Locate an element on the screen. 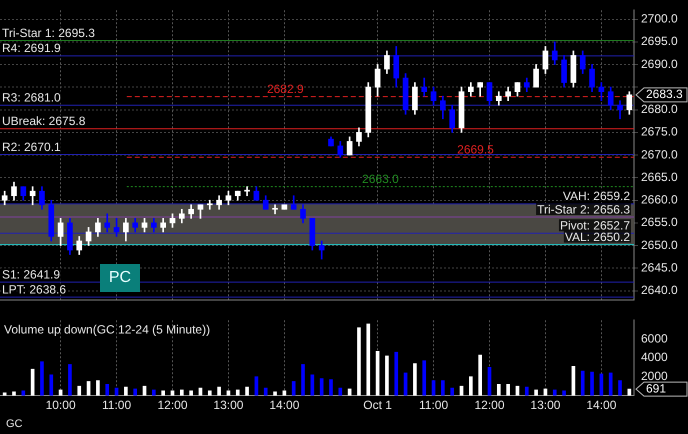 This screenshot has height=434, width=688. y-tick-label: 2680.0 is located at coordinates (659, 109).